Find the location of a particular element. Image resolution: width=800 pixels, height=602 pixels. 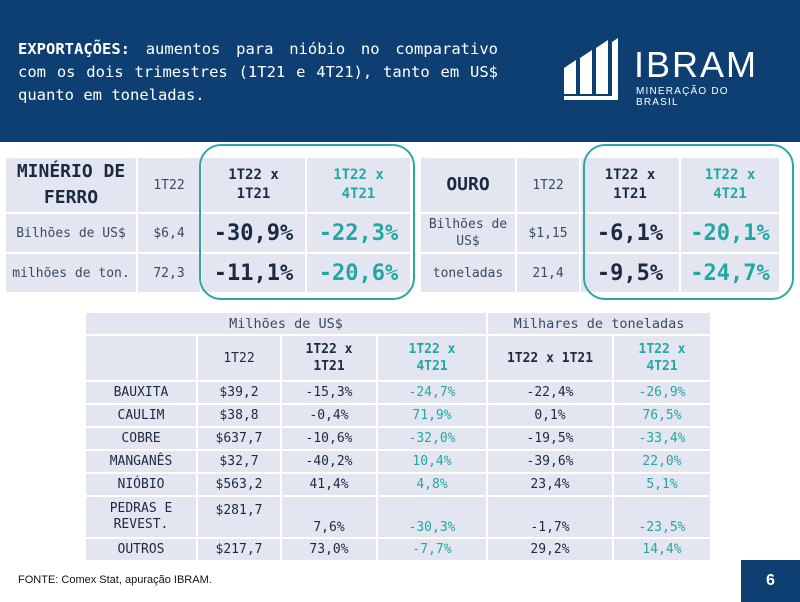

gold-row-value: $1,15 is located at coordinates (548, 233).